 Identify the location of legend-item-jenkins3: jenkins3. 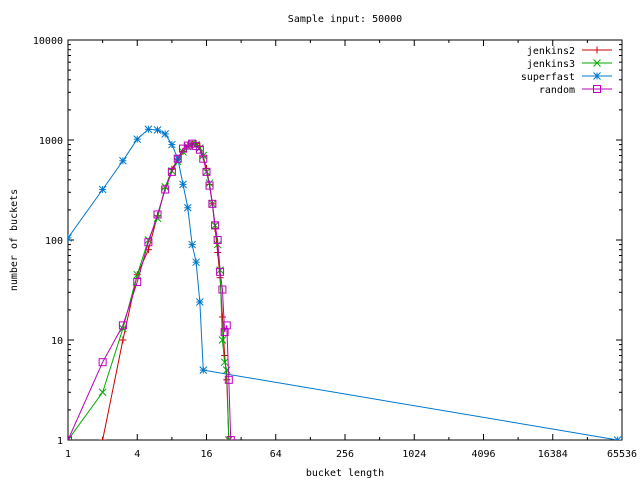
(569, 64).